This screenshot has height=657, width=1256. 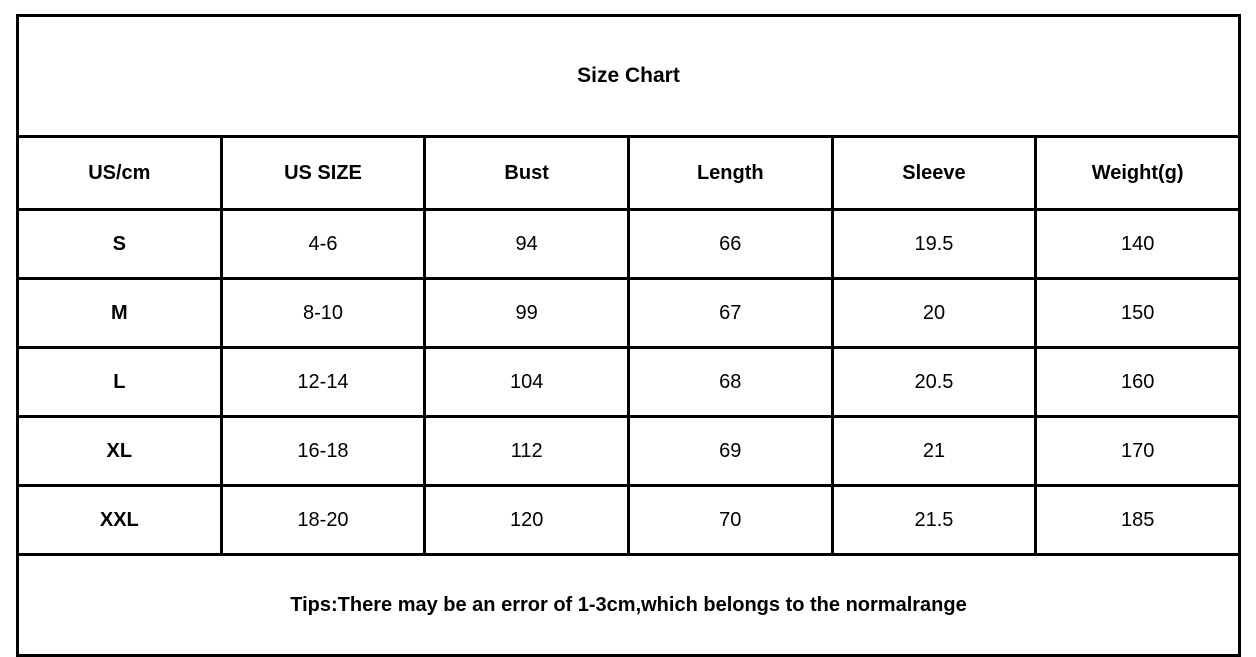 What do you see at coordinates (934, 244) in the screenshot?
I see `cell-sleeve: 19.5` at bounding box center [934, 244].